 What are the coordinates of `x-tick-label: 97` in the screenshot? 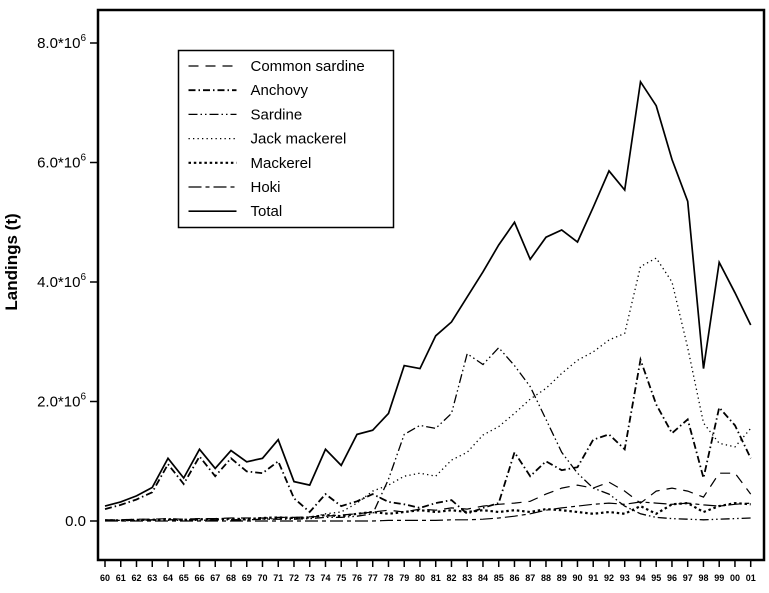 It's located at (688, 578).